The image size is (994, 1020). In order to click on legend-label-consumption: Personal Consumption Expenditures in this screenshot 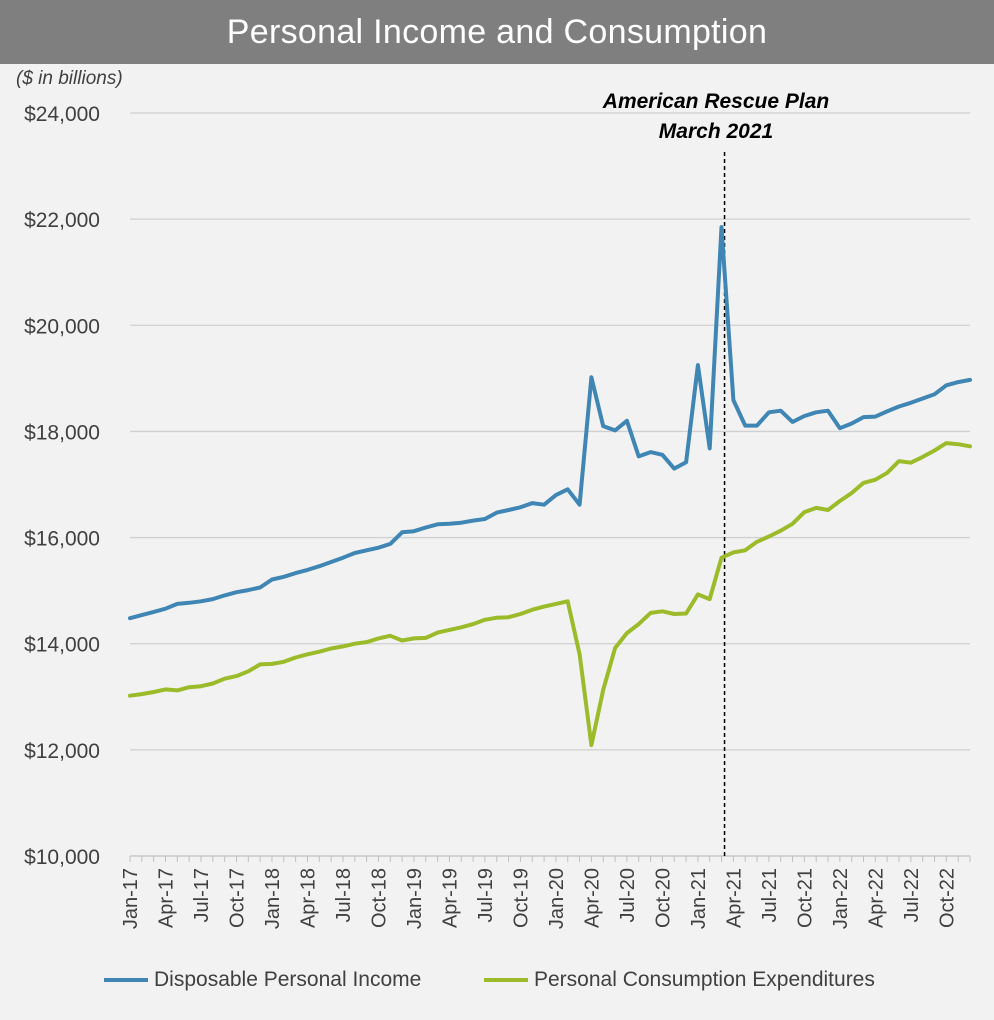, I will do `click(704, 979)`.